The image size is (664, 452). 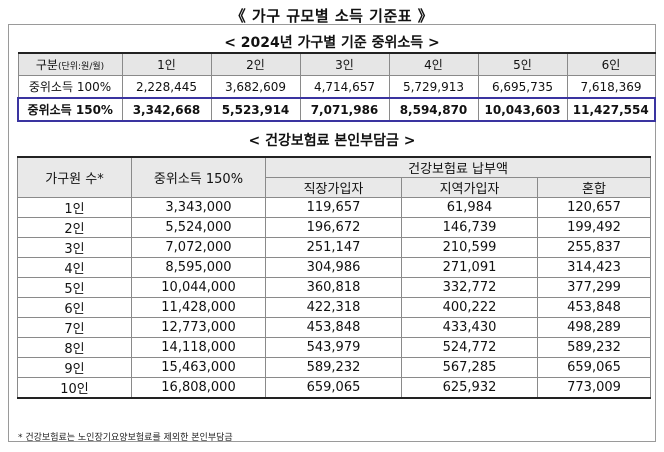 I want to click on employee-premium-cell: 659,065, so click(x=333, y=388).